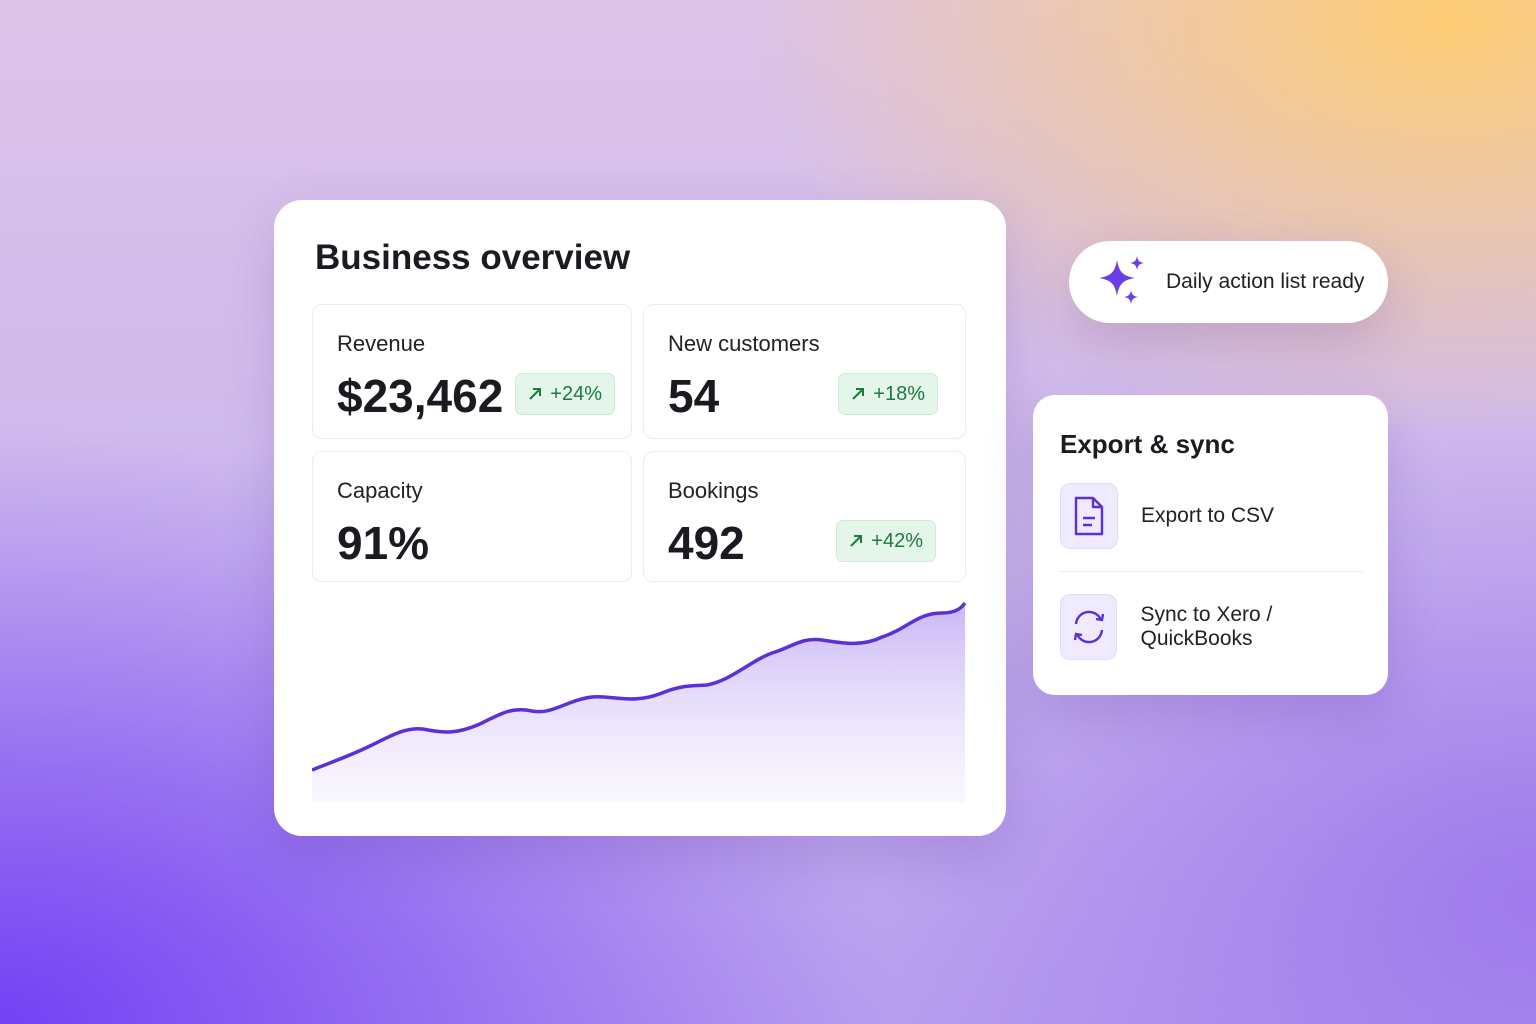  I want to click on change-badge: +24%, so click(565, 394).